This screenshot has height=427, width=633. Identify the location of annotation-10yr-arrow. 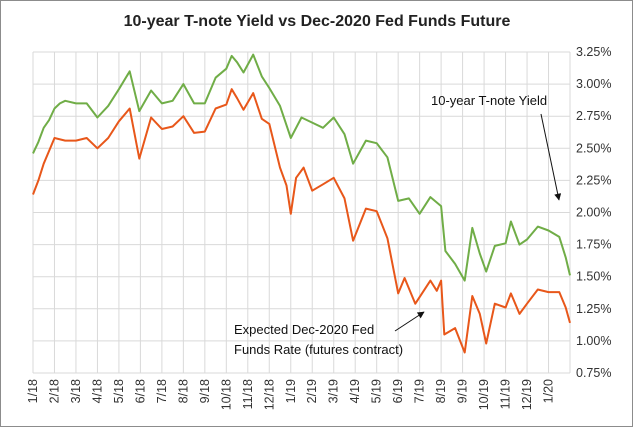
(551, 157).